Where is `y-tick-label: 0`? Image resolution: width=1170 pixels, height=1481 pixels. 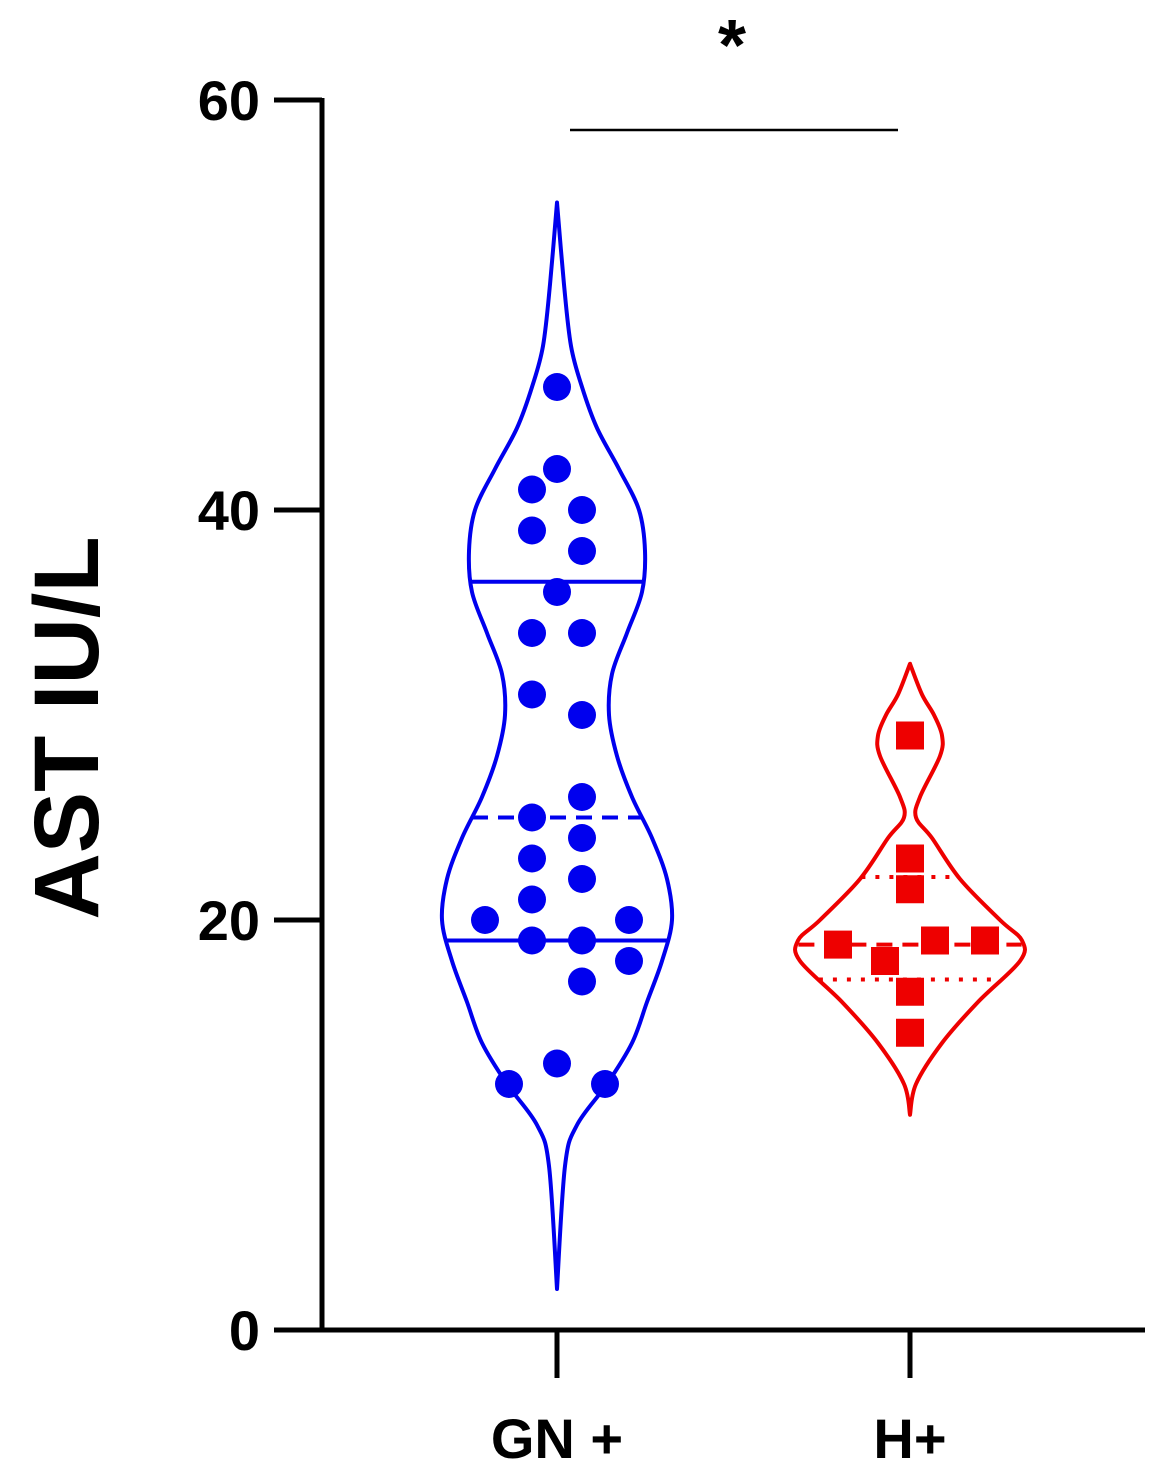
y-tick-label: 0 is located at coordinates (244, 1330).